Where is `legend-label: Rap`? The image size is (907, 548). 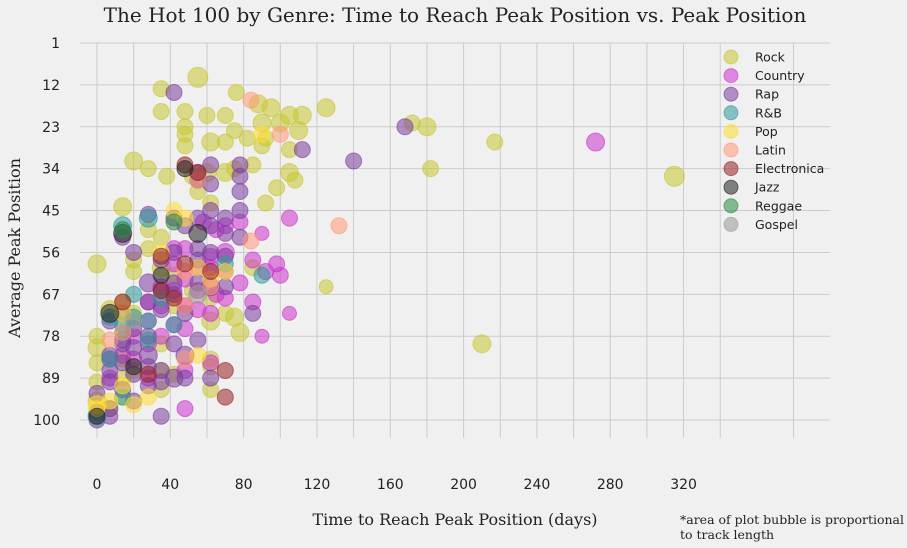
legend-label: Rap is located at coordinates (767, 94).